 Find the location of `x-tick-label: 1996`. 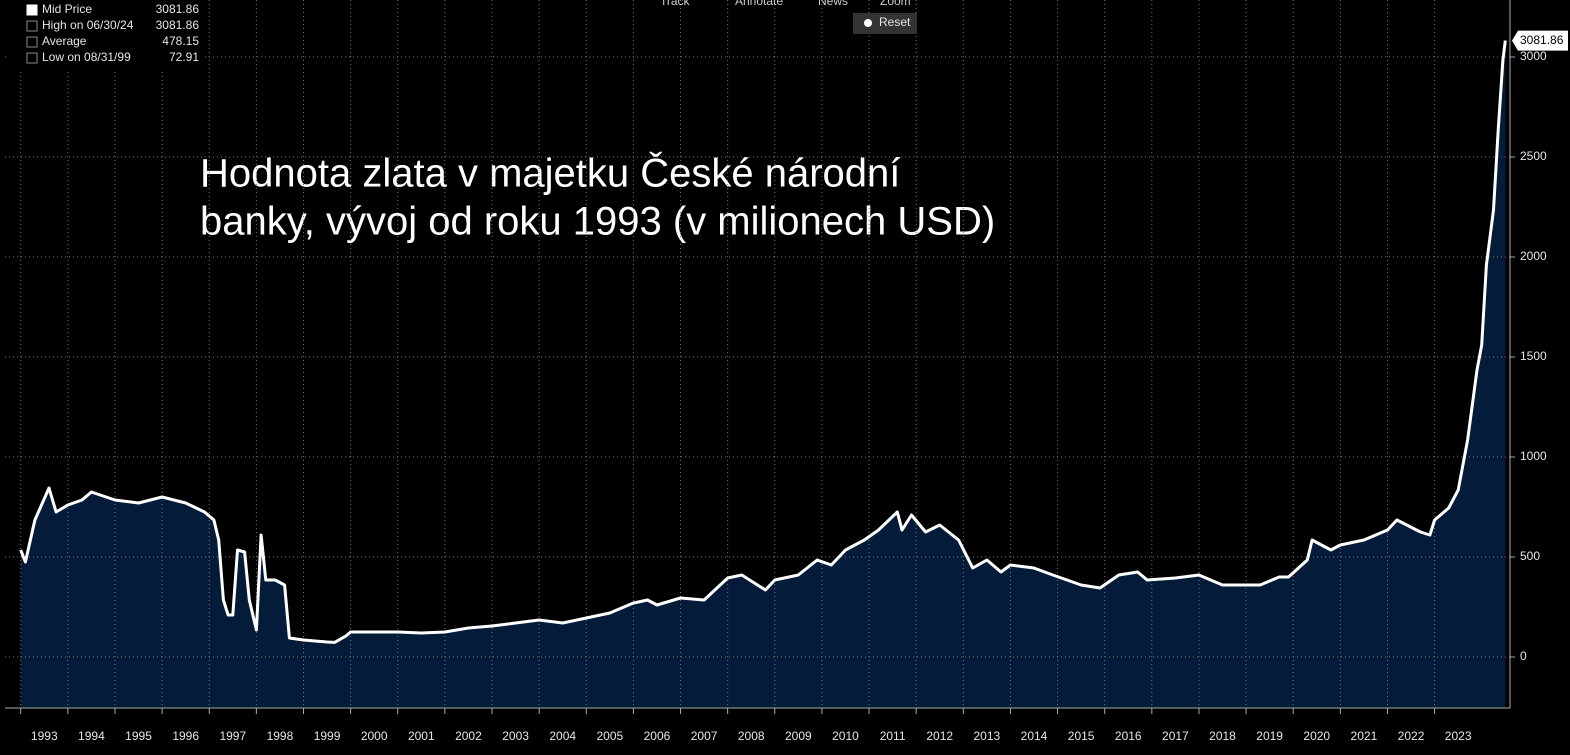

x-tick-label: 1996 is located at coordinates (185, 736).